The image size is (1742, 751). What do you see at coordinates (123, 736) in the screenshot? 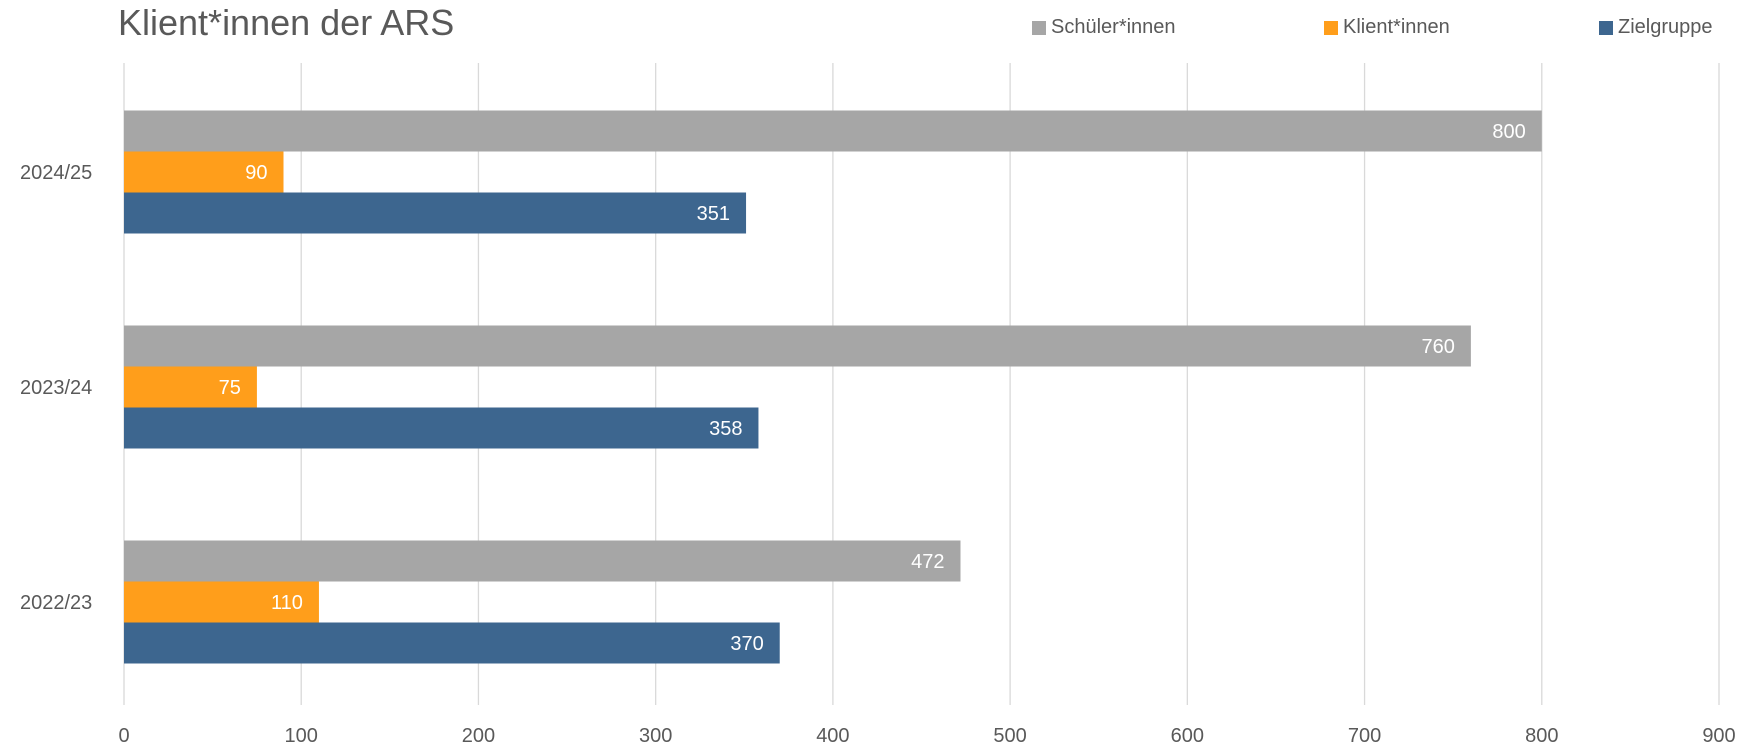
I see `x-tick-label: 0` at bounding box center [123, 736].